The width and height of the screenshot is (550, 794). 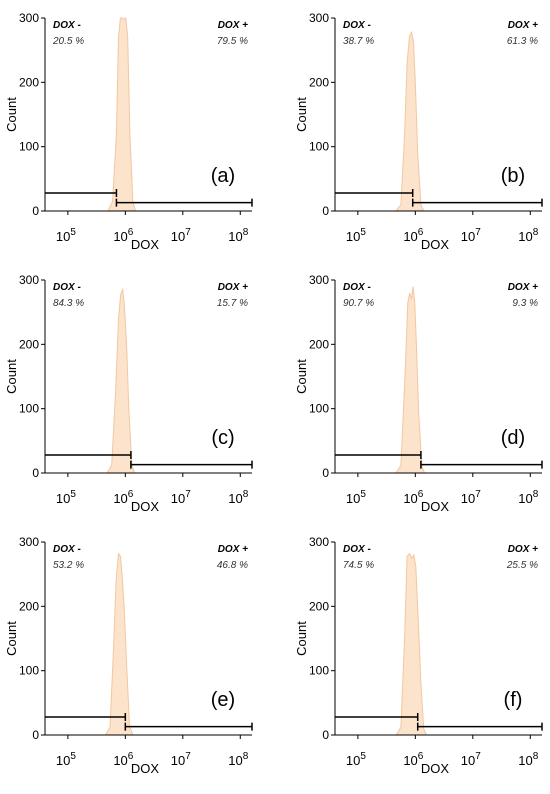 What do you see at coordinates (68, 565) in the screenshot?
I see `gate-percent-label: 53.2 %` at bounding box center [68, 565].